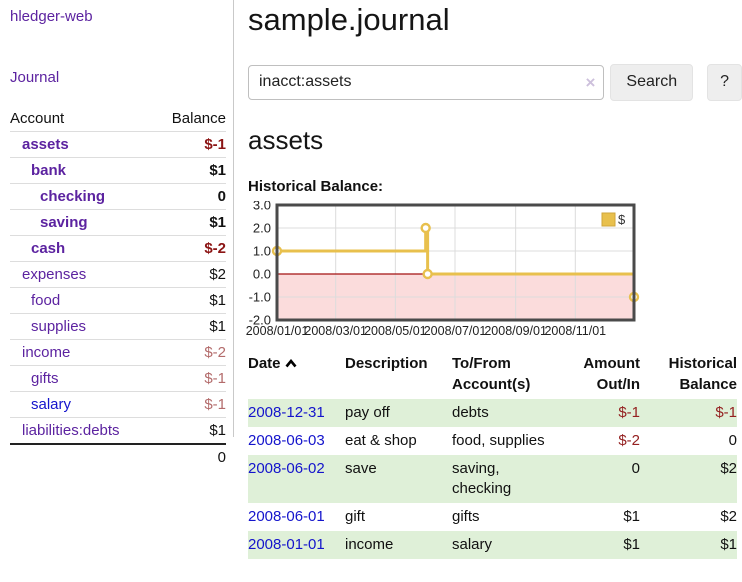 Image resolution: width=742 pixels, height=582 pixels. I want to click on register-column-description: Description, so click(386, 363).